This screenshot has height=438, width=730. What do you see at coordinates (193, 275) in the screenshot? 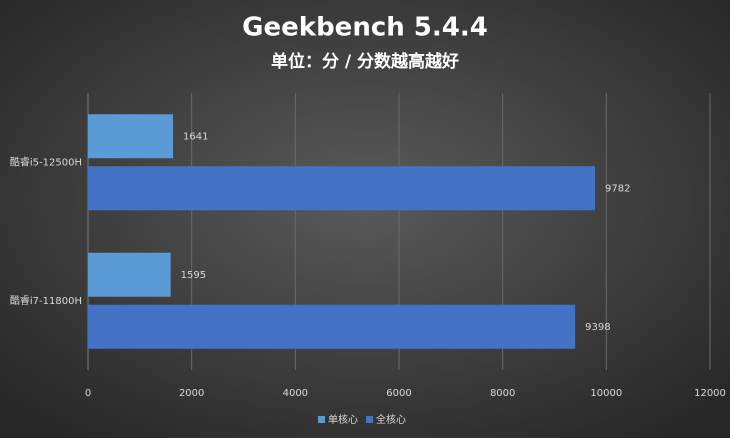
I see `data-label: 1595` at bounding box center [193, 275].